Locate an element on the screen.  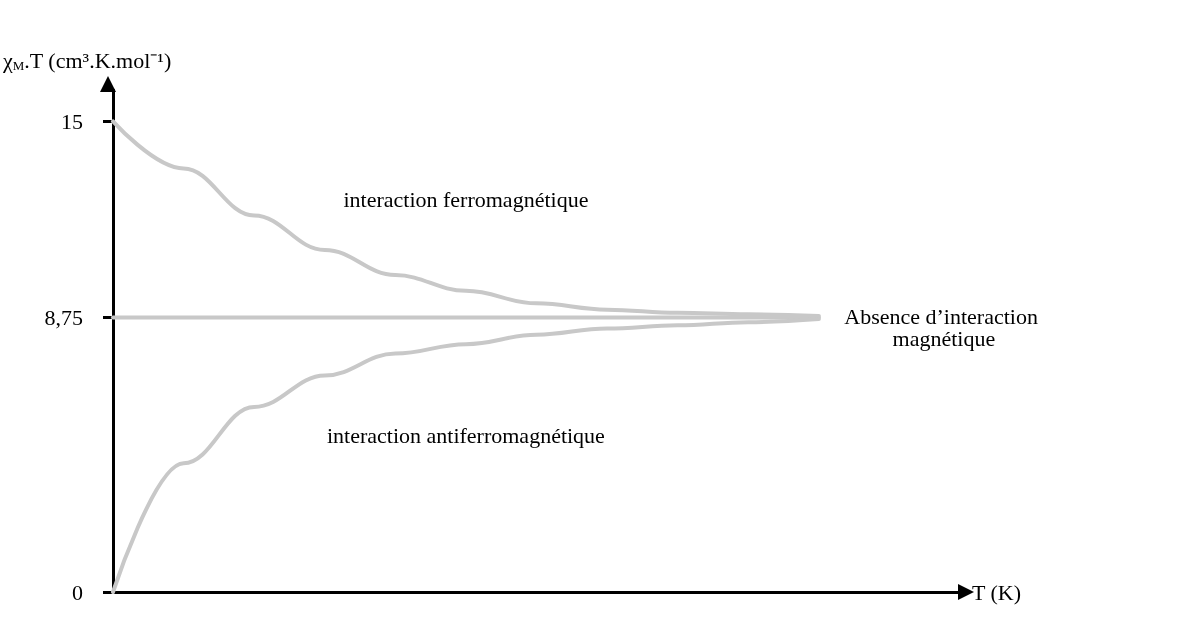
y-tick-label: 8,75 is located at coordinates (63, 317).